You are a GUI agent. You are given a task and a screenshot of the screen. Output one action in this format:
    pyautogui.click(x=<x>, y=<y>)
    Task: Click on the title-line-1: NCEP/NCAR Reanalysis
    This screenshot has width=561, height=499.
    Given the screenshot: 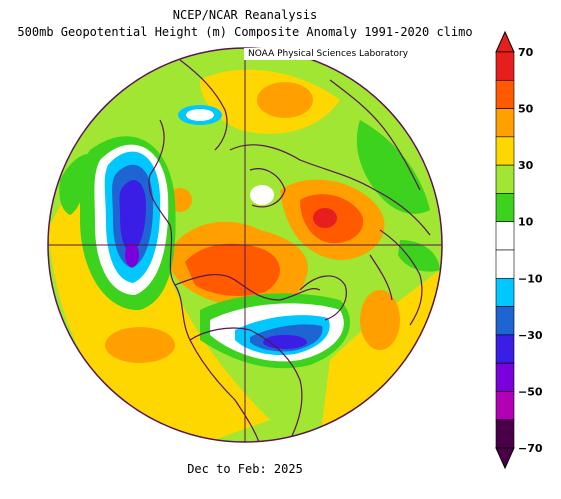 What is the action you would take?
    pyautogui.click(x=245, y=15)
    